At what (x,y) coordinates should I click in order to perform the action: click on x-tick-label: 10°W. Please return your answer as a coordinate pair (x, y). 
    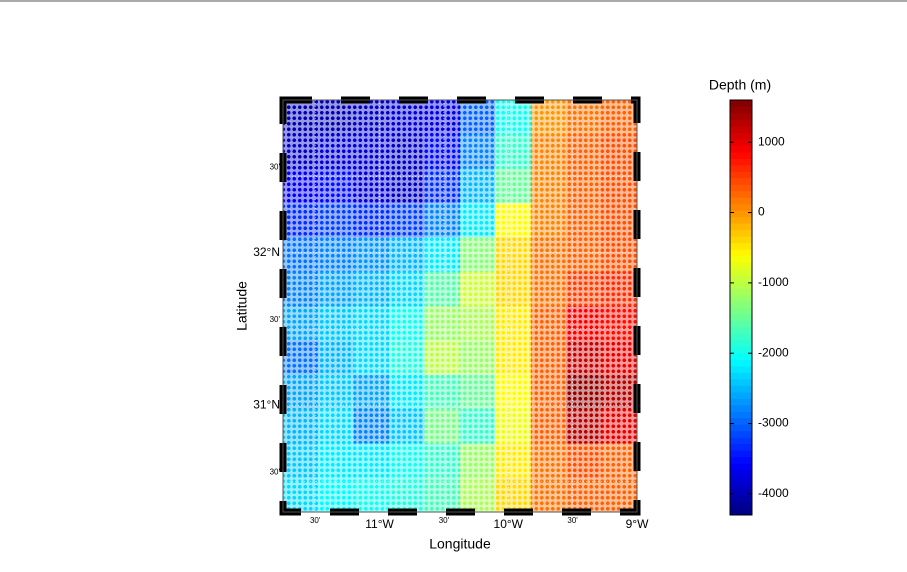
    Looking at the image, I should click on (509, 524).